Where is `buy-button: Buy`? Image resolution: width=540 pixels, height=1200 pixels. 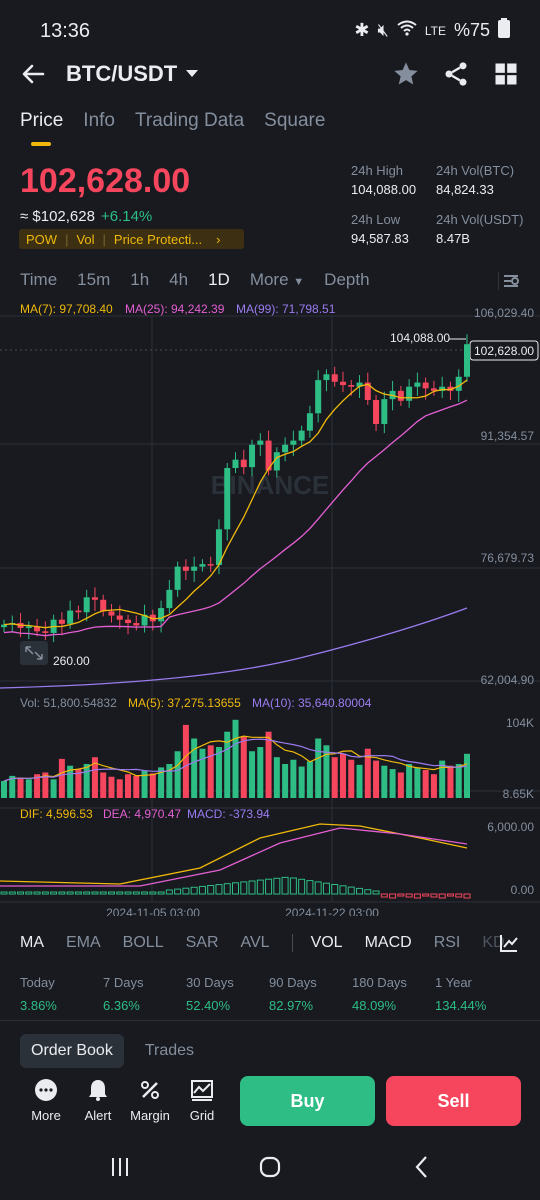 buy-button: Buy is located at coordinates (307, 1101).